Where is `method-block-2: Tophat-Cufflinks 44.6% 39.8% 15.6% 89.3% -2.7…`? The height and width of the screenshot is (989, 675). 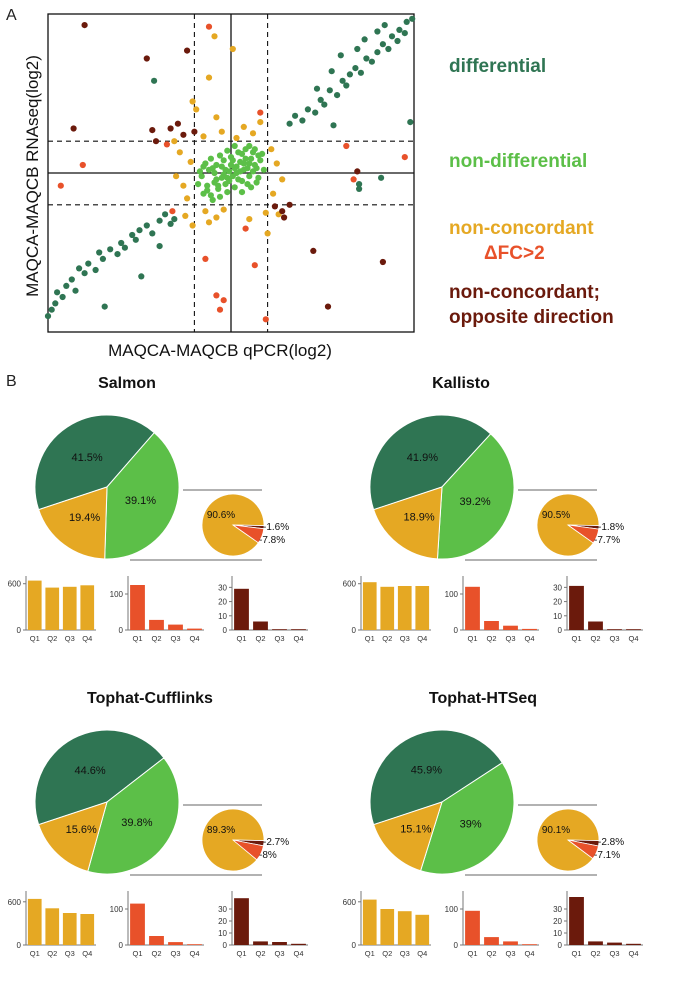
method-block-2: Tophat-Cufflinks 44.6% 39.8% 15.6% 89.3% -2.7… is located at coordinates (158, 824).